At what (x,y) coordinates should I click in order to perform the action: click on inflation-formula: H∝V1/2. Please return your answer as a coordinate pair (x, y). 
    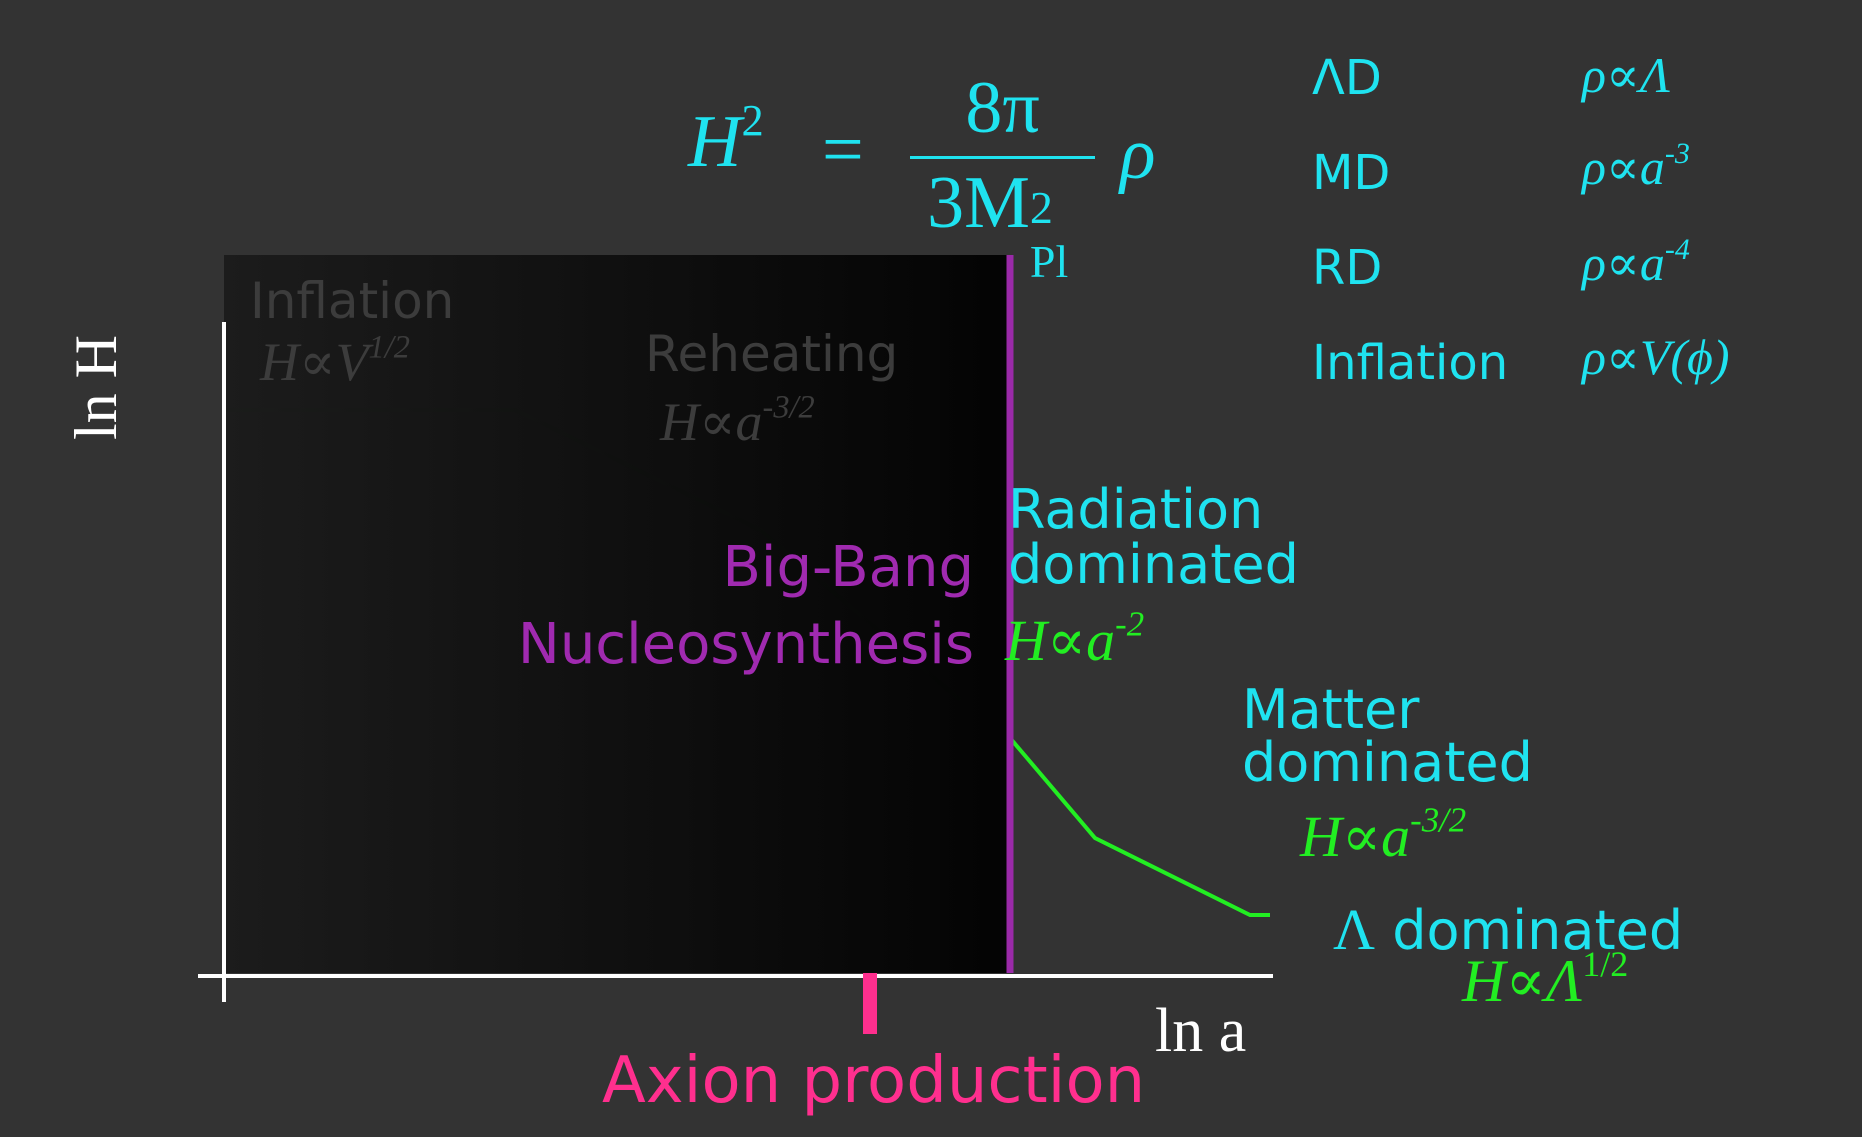
    Looking at the image, I should click on (335, 360).